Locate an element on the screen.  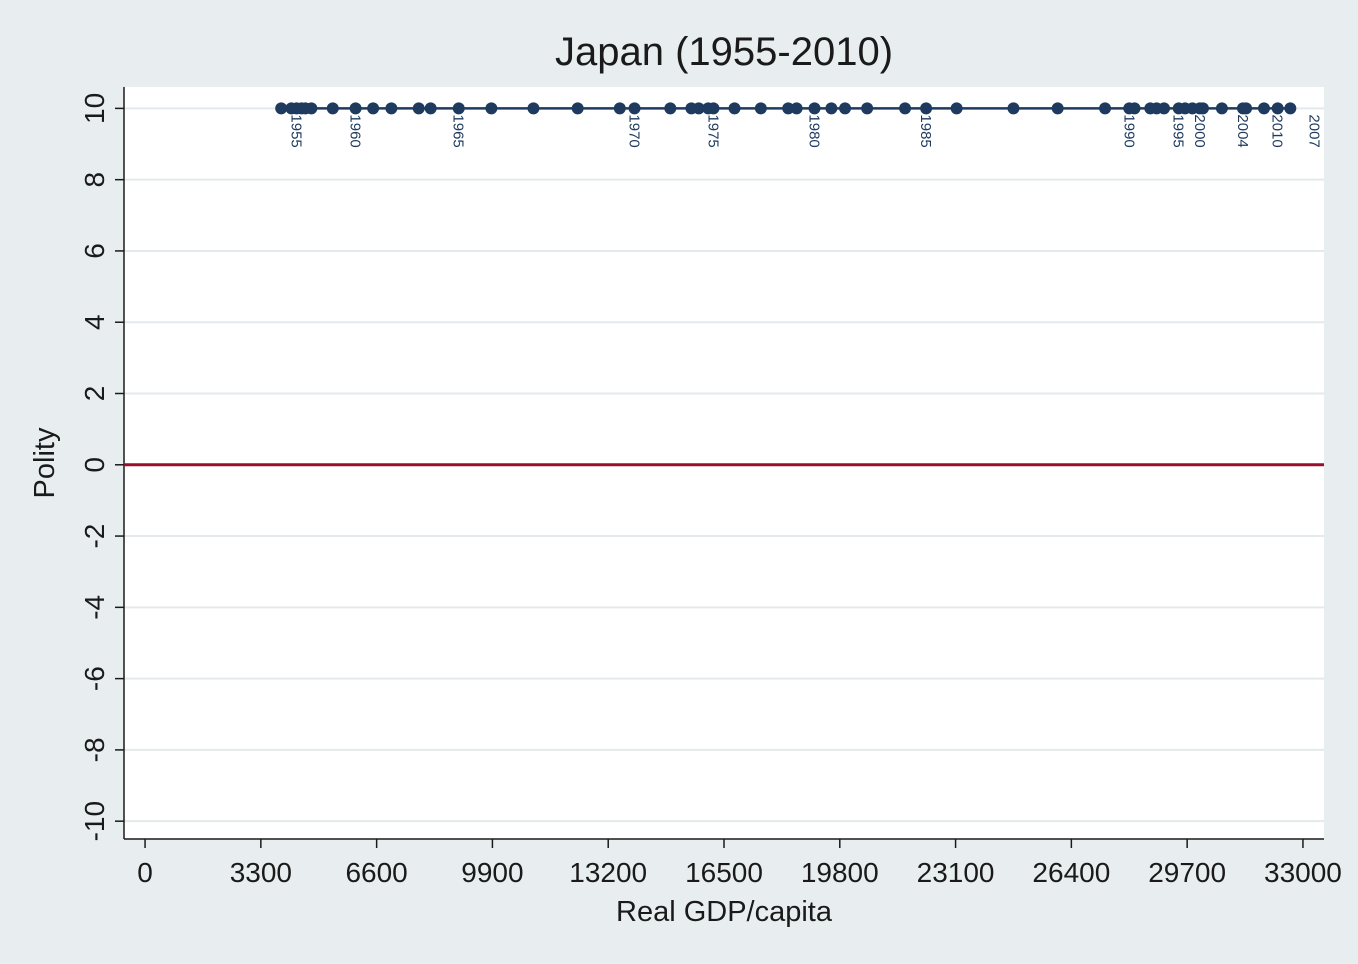
point-label: 1960 is located at coordinates (355, 130).